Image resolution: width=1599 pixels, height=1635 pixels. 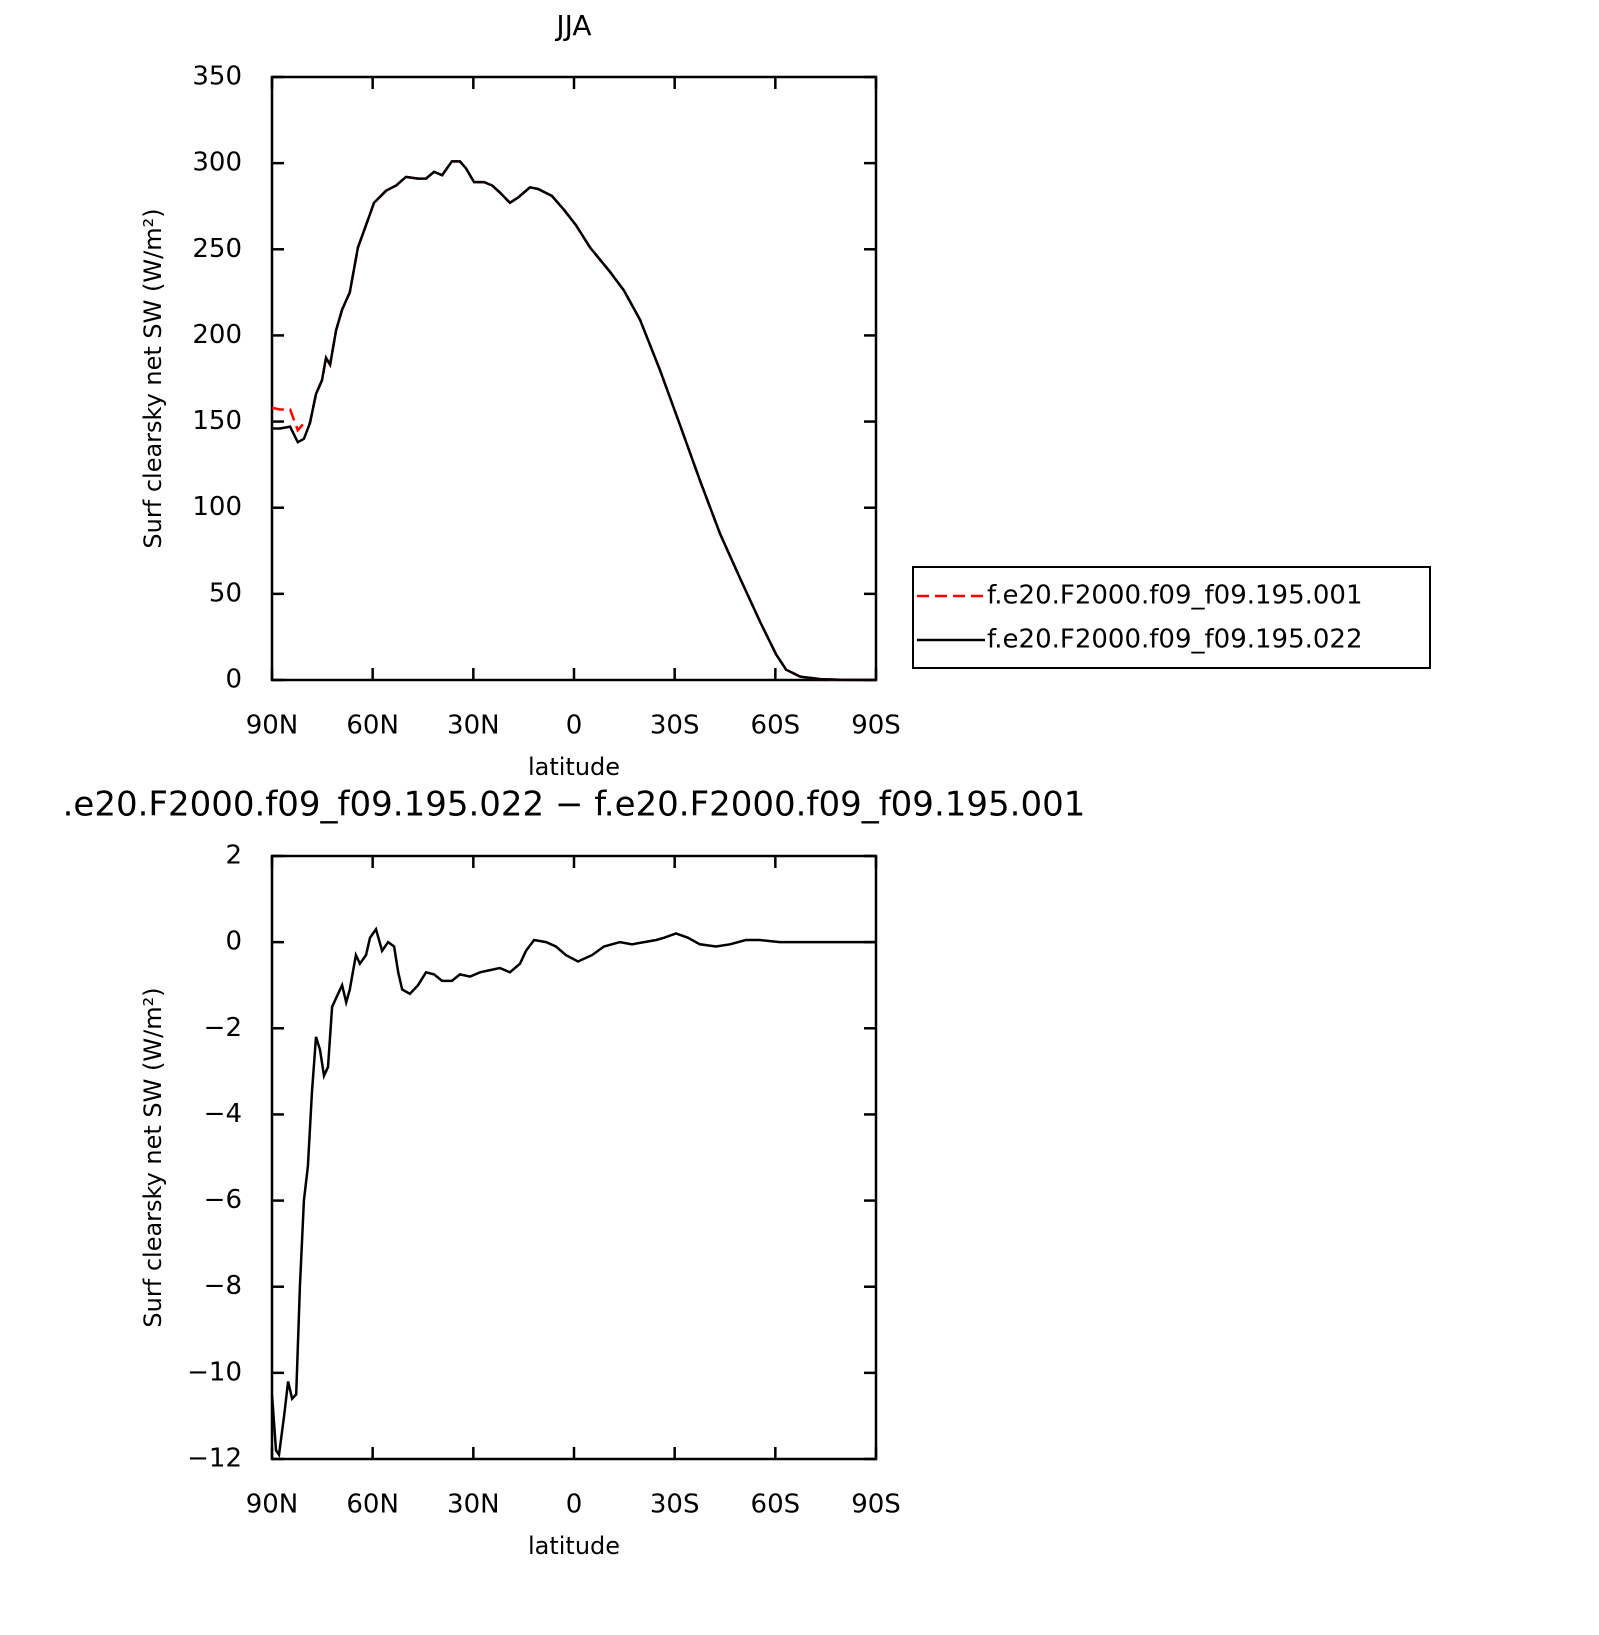 What do you see at coordinates (217, 249) in the screenshot?
I see `y-tick-label: 250` at bounding box center [217, 249].